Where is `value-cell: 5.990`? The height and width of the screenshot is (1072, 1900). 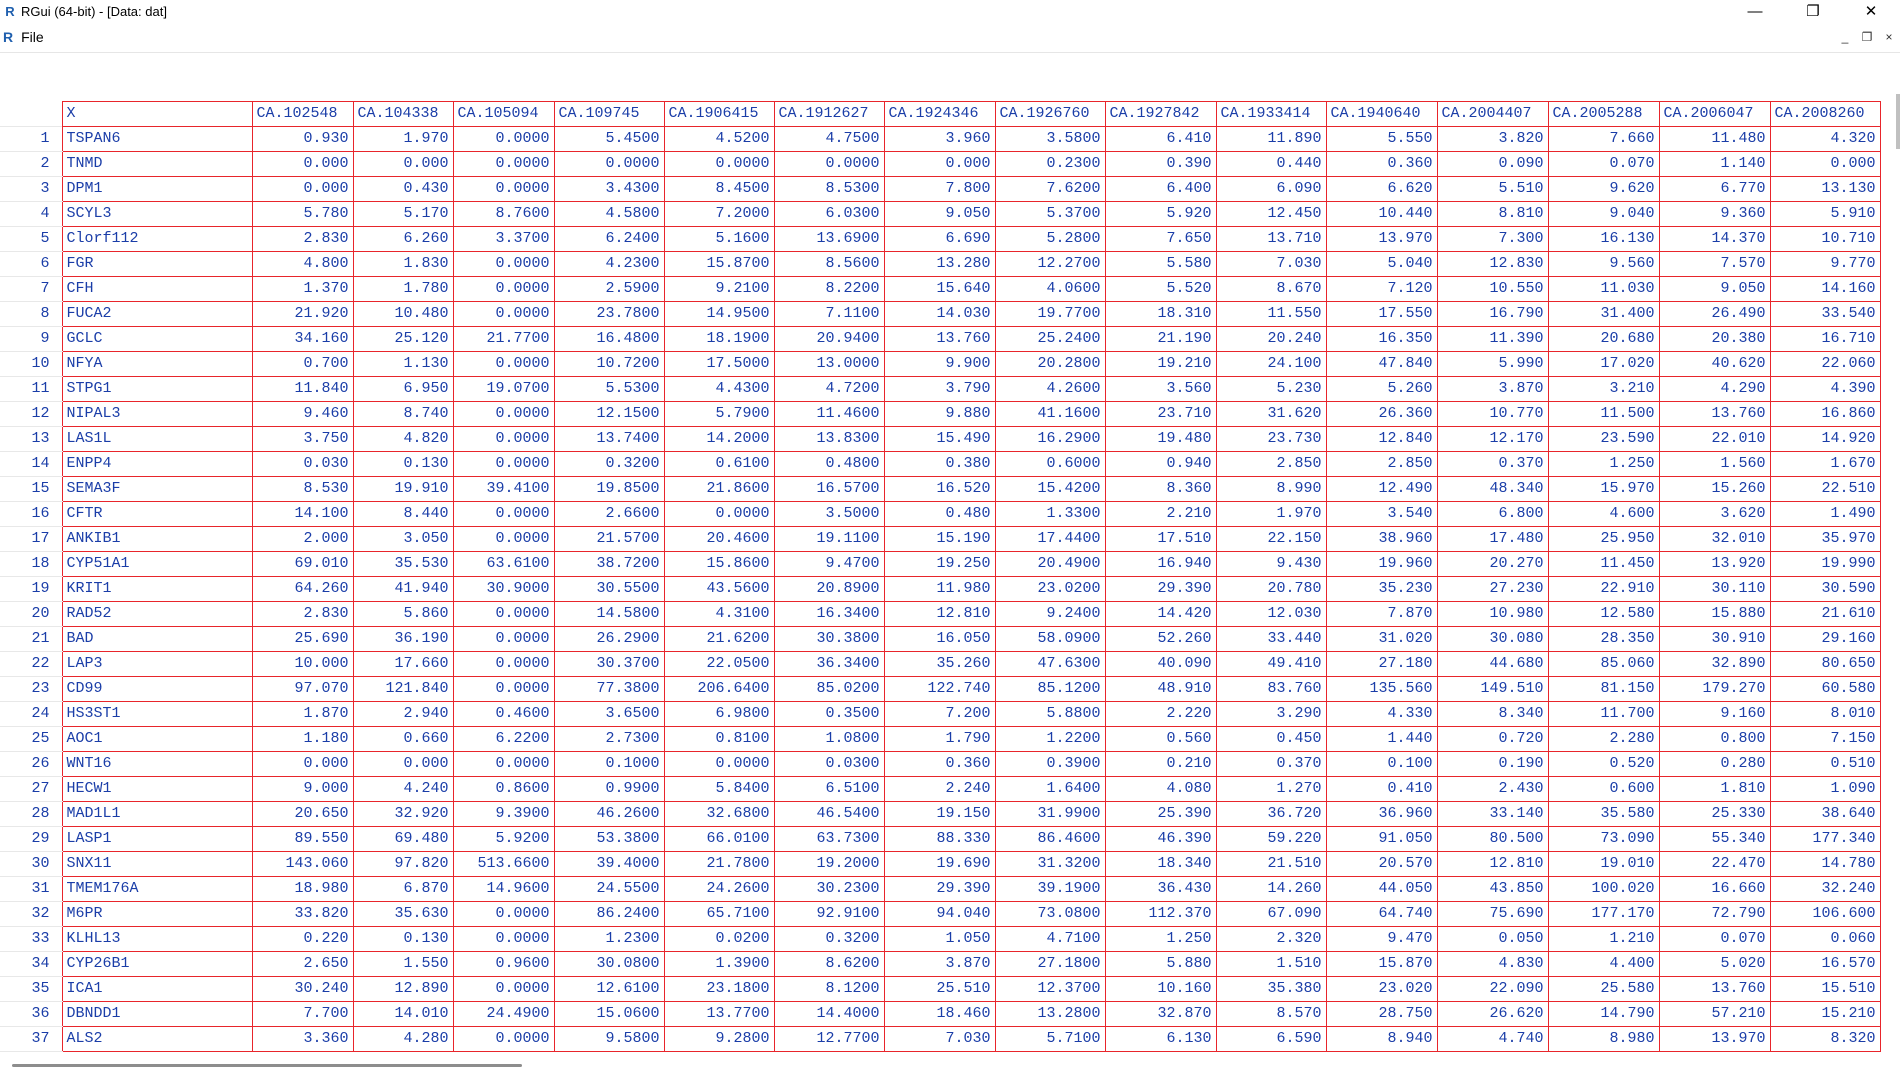
value-cell: 5.990 is located at coordinates (1492, 364).